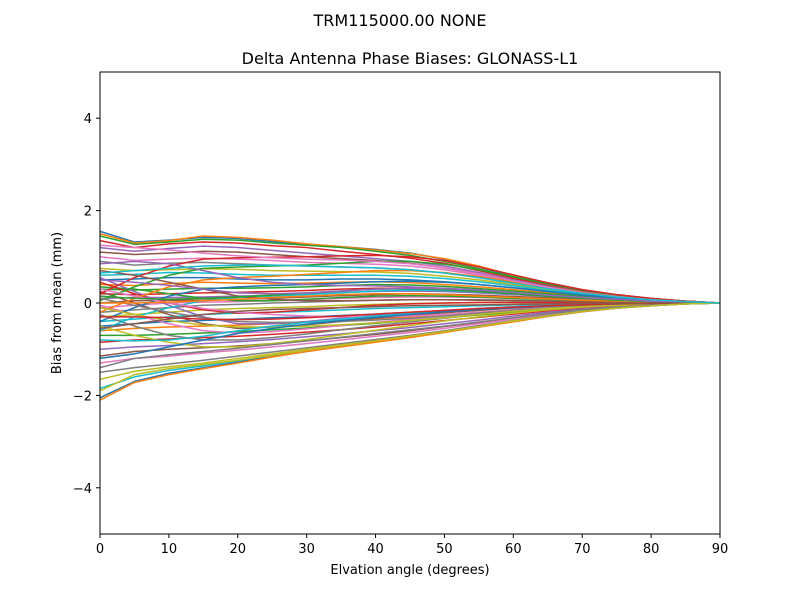 This screenshot has height=604, width=800. What do you see at coordinates (82, 396) in the screenshot?
I see `y-tick-label: −2` at bounding box center [82, 396].